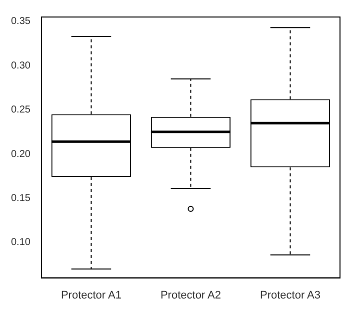 This screenshot has width=356, height=313. What do you see at coordinates (20, 110) in the screenshot?
I see `y-tick-label: 0.25` at bounding box center [20, 110].